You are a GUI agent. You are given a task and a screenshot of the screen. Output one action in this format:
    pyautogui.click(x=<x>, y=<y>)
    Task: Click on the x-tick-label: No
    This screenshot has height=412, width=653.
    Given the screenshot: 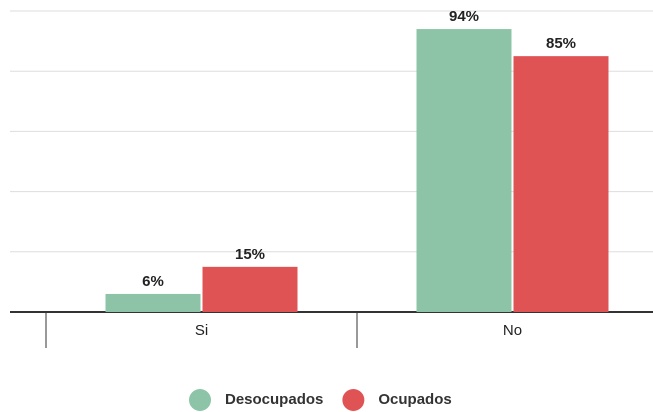 What is the action you would take?
    pyautogui.click(x=512, y=330)
    